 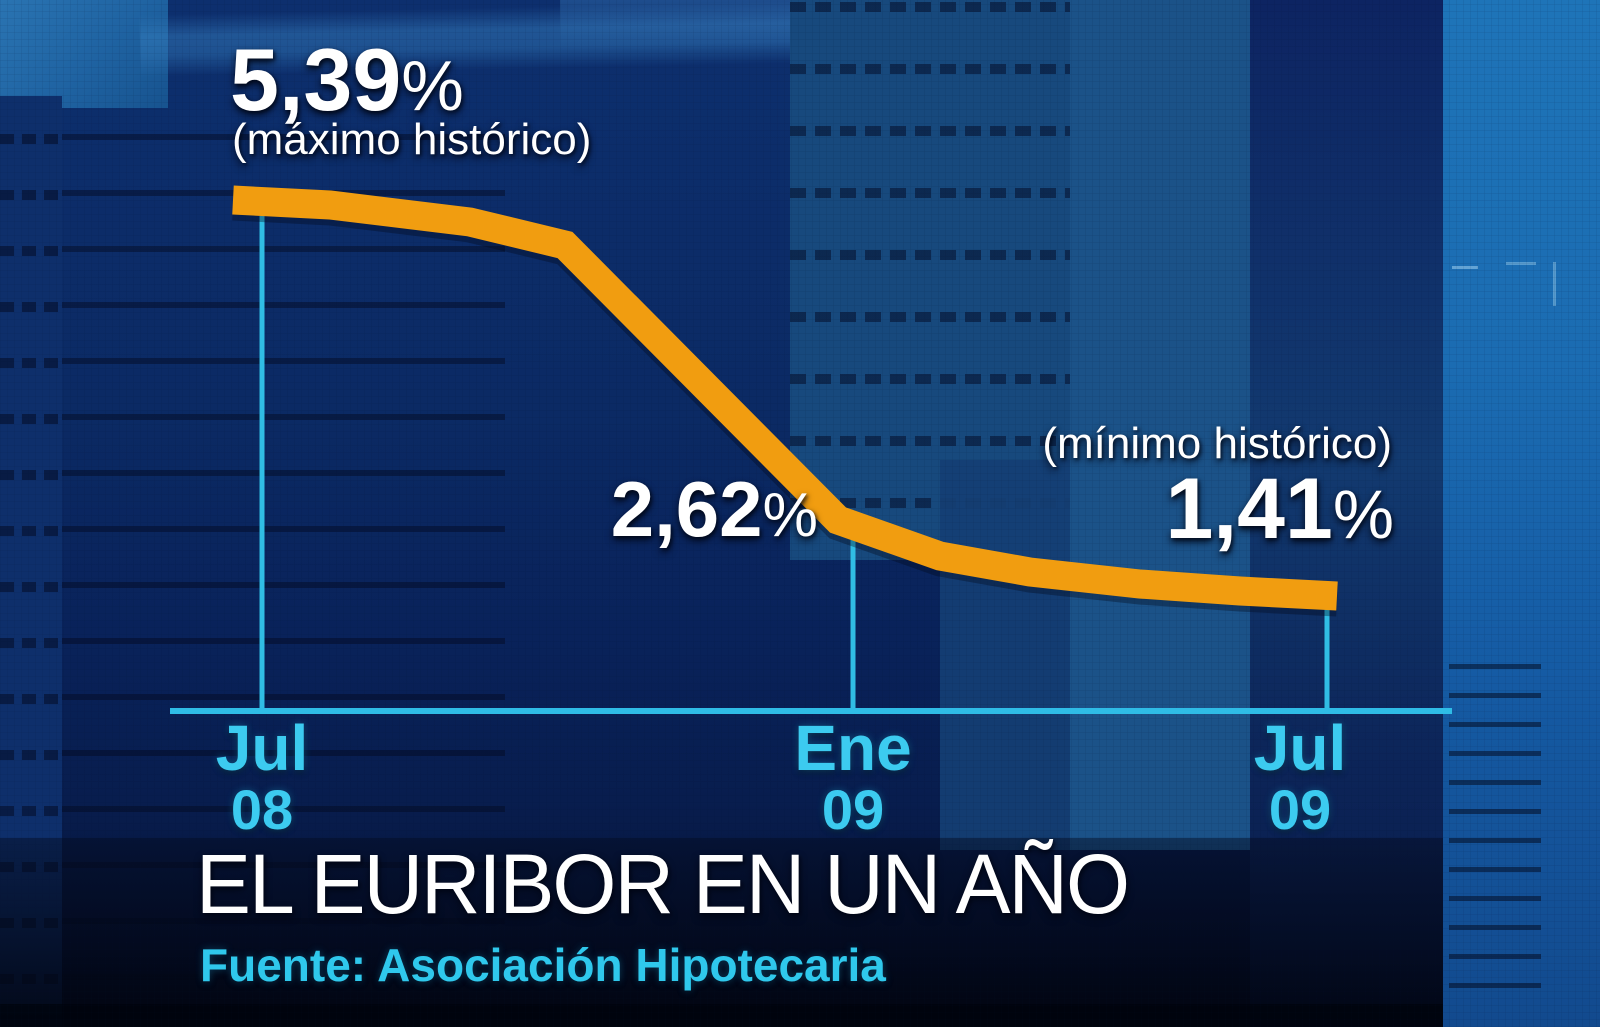 I want to click on min-value: 1,41, so click(x=1249, y=509).